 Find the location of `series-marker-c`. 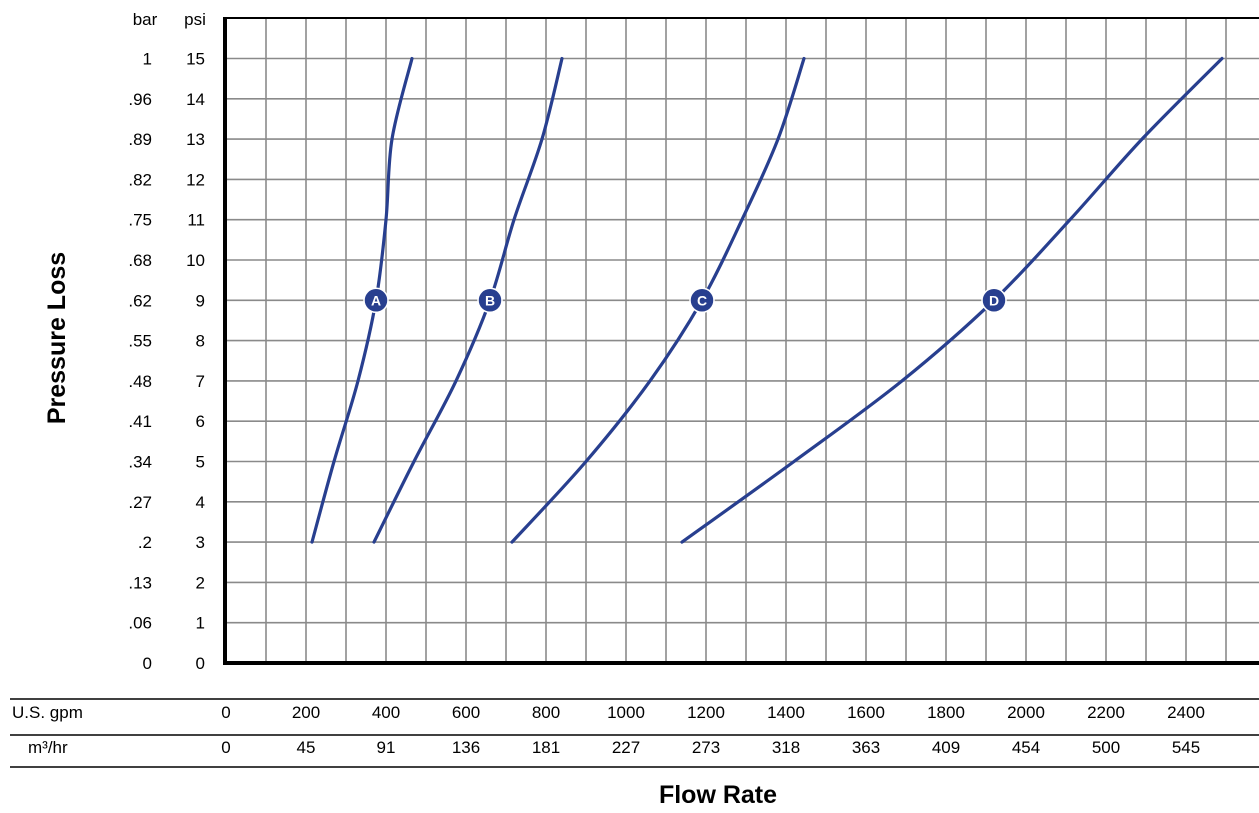

series-marker-c is located at coordinates (702, 300).